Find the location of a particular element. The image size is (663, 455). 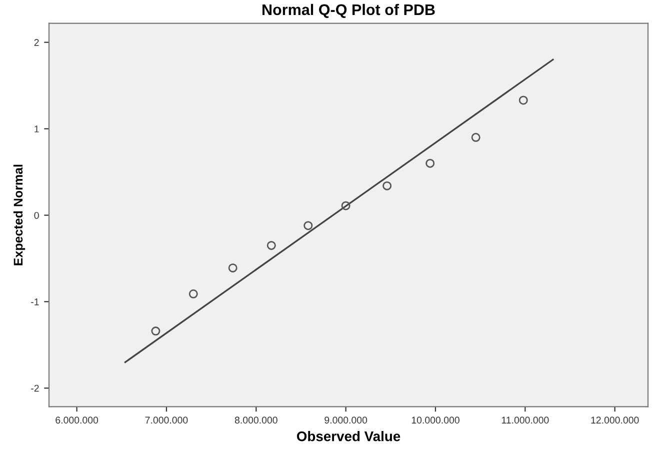

x-tick-label: 7.000.000 is located at coordinates (166, 420).